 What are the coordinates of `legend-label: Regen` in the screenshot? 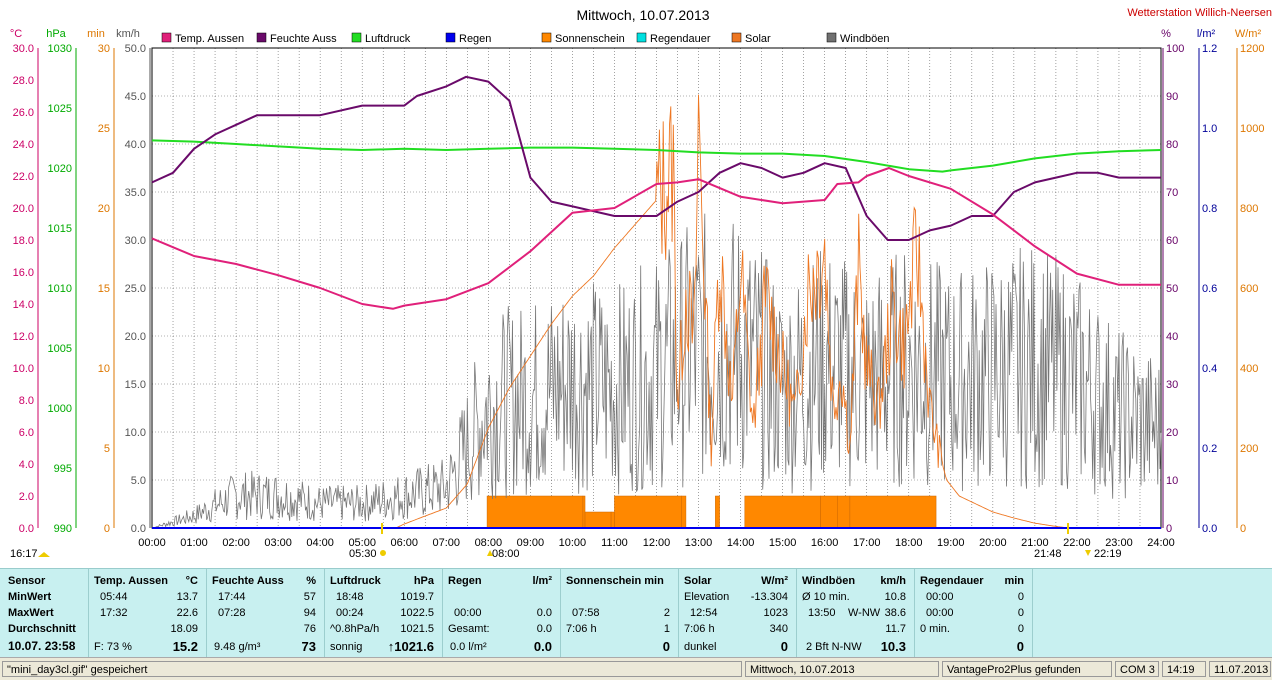 It's located at (475, 39).